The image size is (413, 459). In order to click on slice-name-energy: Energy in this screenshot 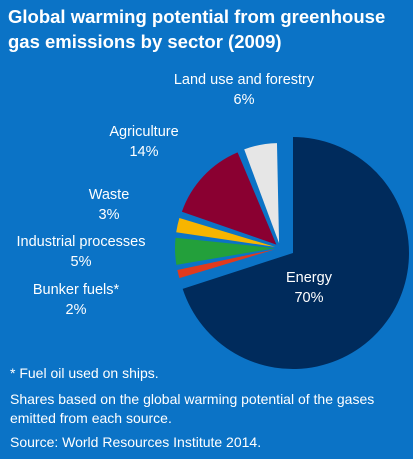, I will do `click(309, 278)`.